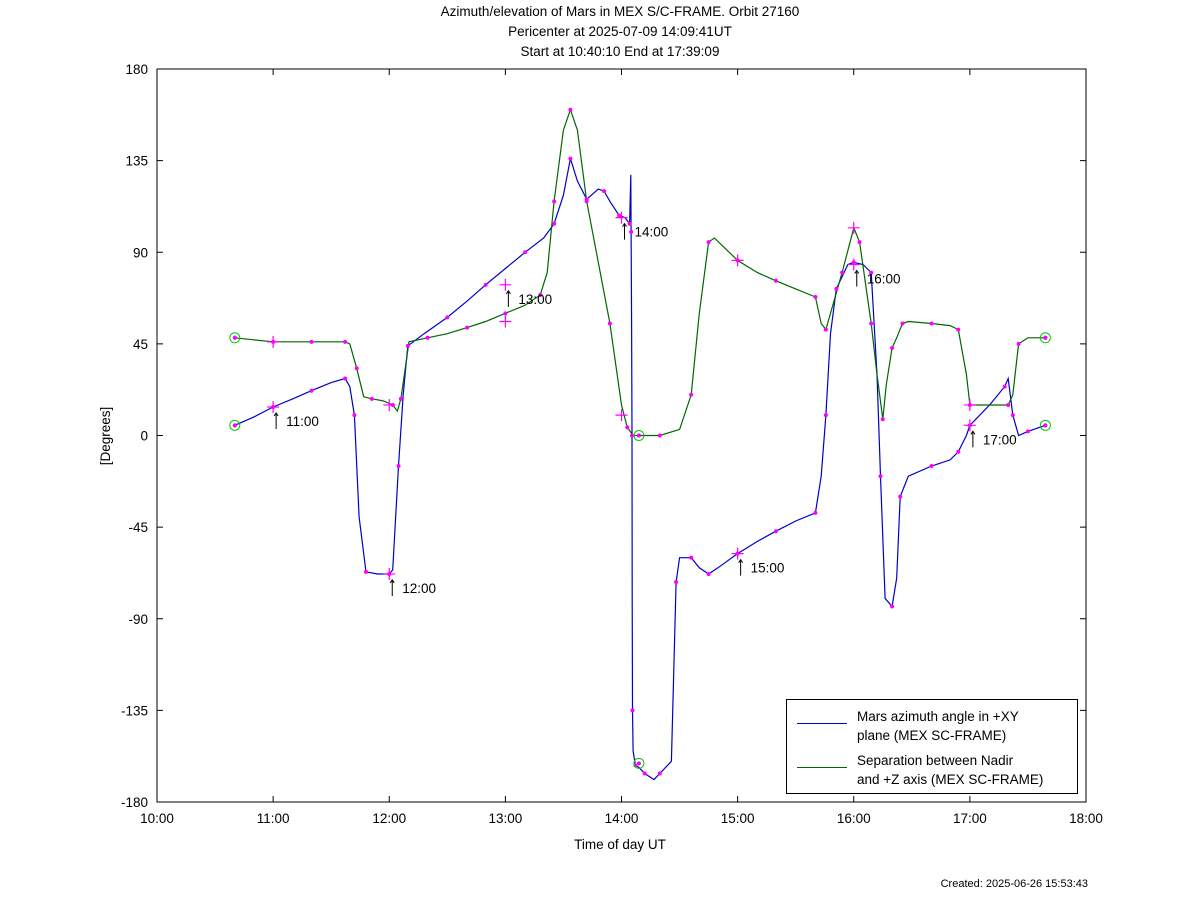  Describe the element at coordinates (157, 818) in the screenshot. I see `x-tick-label: 10:00` at that location.